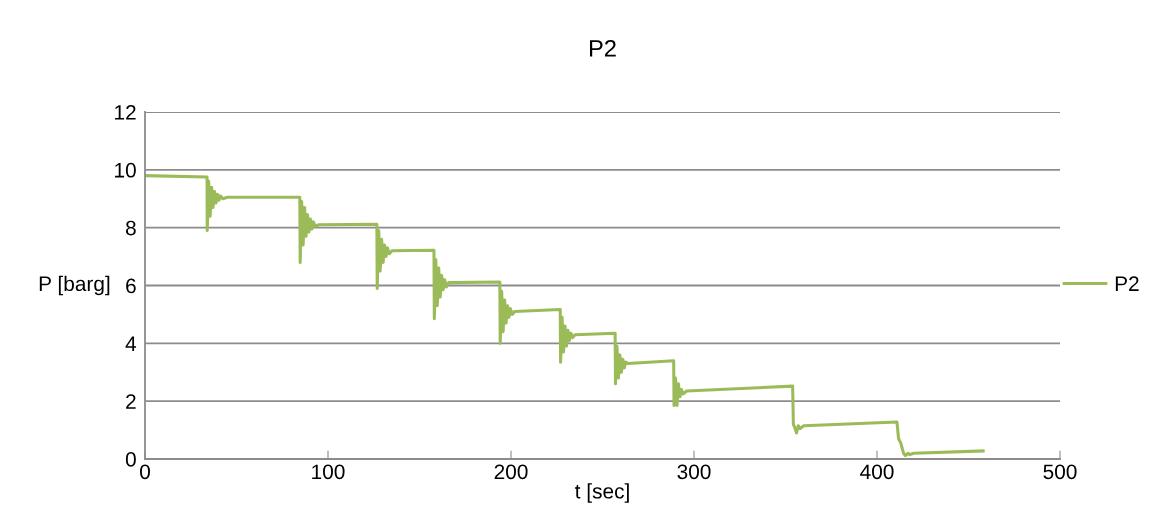  I want to click on x-tick-label: 200, so click(511, 472).